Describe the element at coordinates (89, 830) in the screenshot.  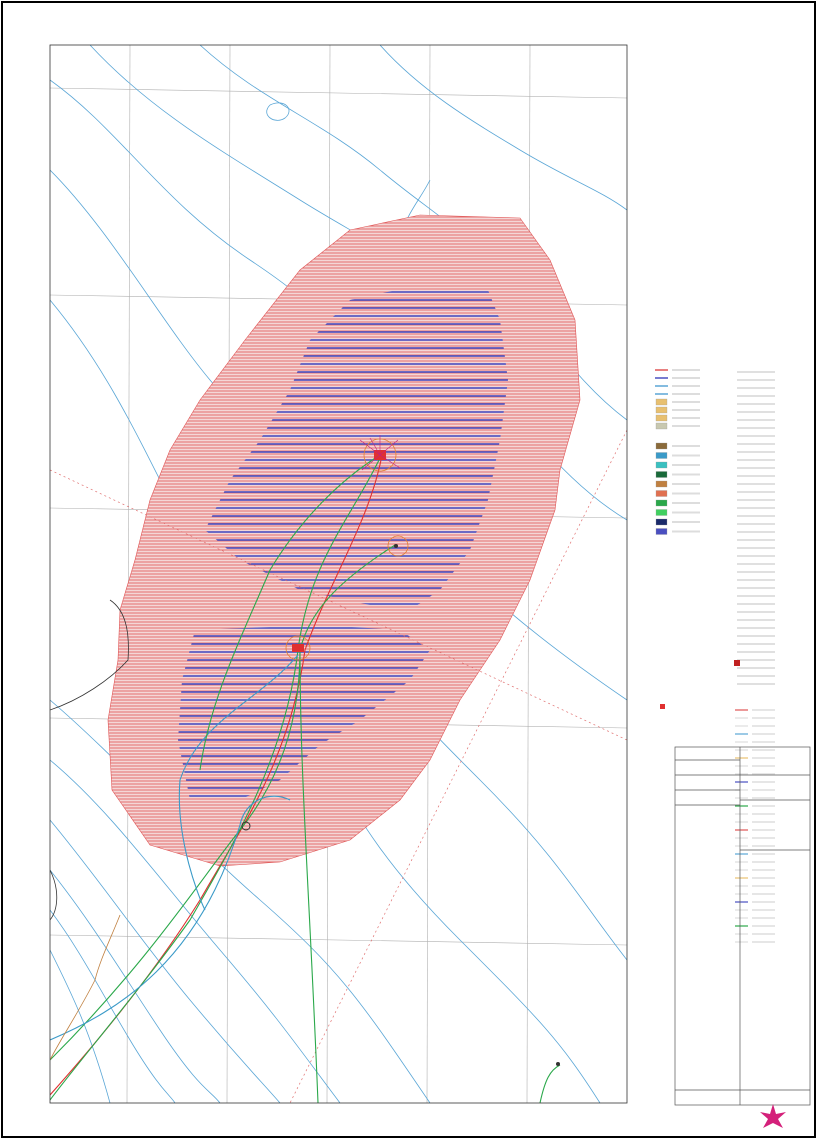
I see `cables` at that location.